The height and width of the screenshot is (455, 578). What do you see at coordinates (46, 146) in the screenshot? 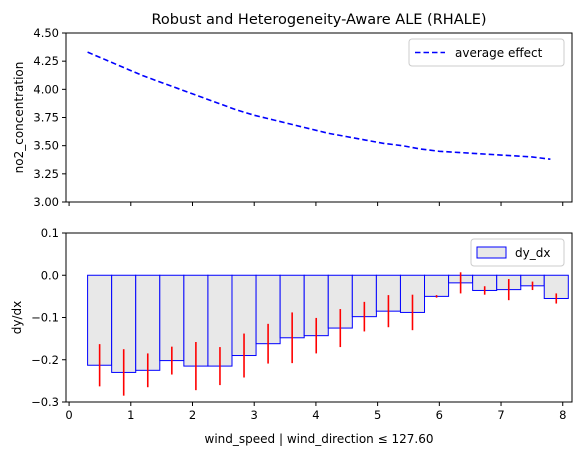
I see `top-y-tick-label: 3.50` at bounding box center [46, 146].